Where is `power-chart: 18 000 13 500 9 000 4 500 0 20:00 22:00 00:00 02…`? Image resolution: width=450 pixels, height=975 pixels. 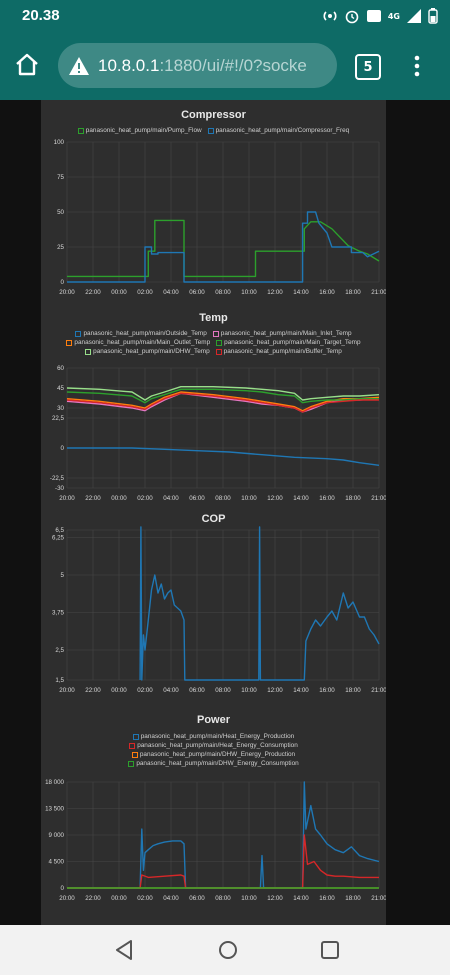 power-chart: 18 000 13 500 9 000 4 500 0 20:00 22:00 00:00 02… is located at coordinates (213, 841).